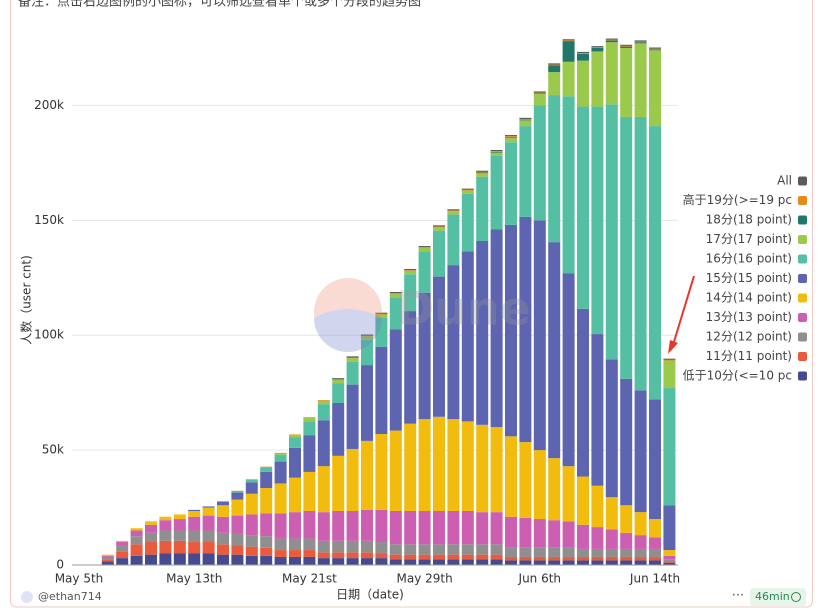 The image size is (822, 614). Describe the element at coordinates (738, 596) in the screenshot. I see `more-menu: ···` at that location.